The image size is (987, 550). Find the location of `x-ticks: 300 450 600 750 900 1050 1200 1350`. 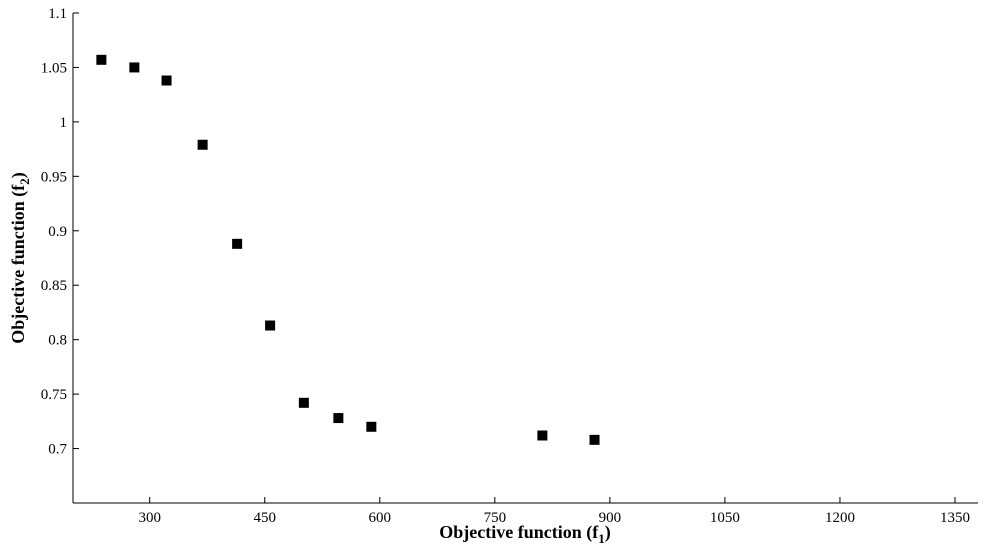

x-ticks: 300 450 600 750 900 1050 1200 1350 is located at coordinates (554, 511).